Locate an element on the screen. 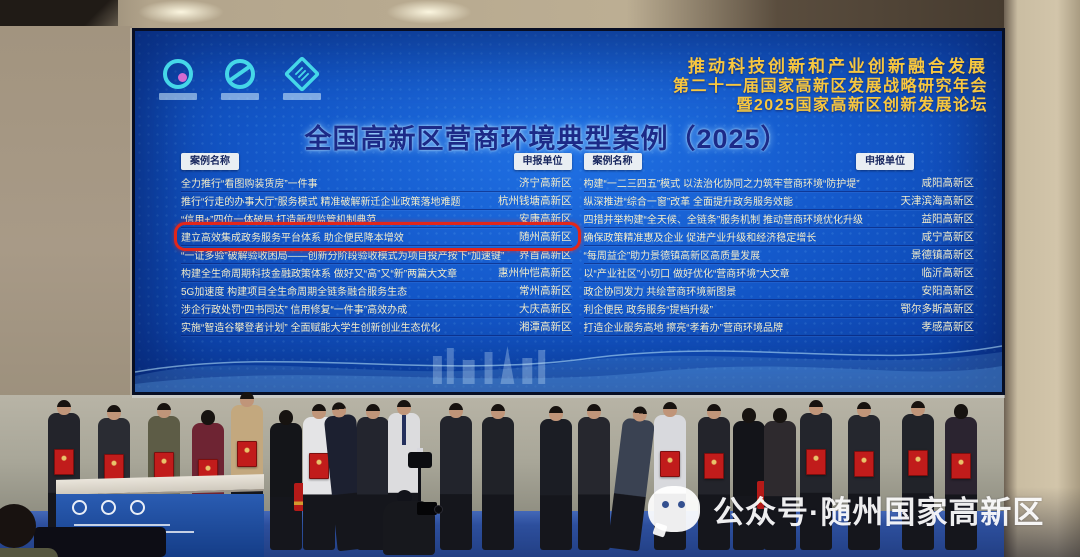  unit-name: 大庆高新区 is located at coordinates (545, 309).